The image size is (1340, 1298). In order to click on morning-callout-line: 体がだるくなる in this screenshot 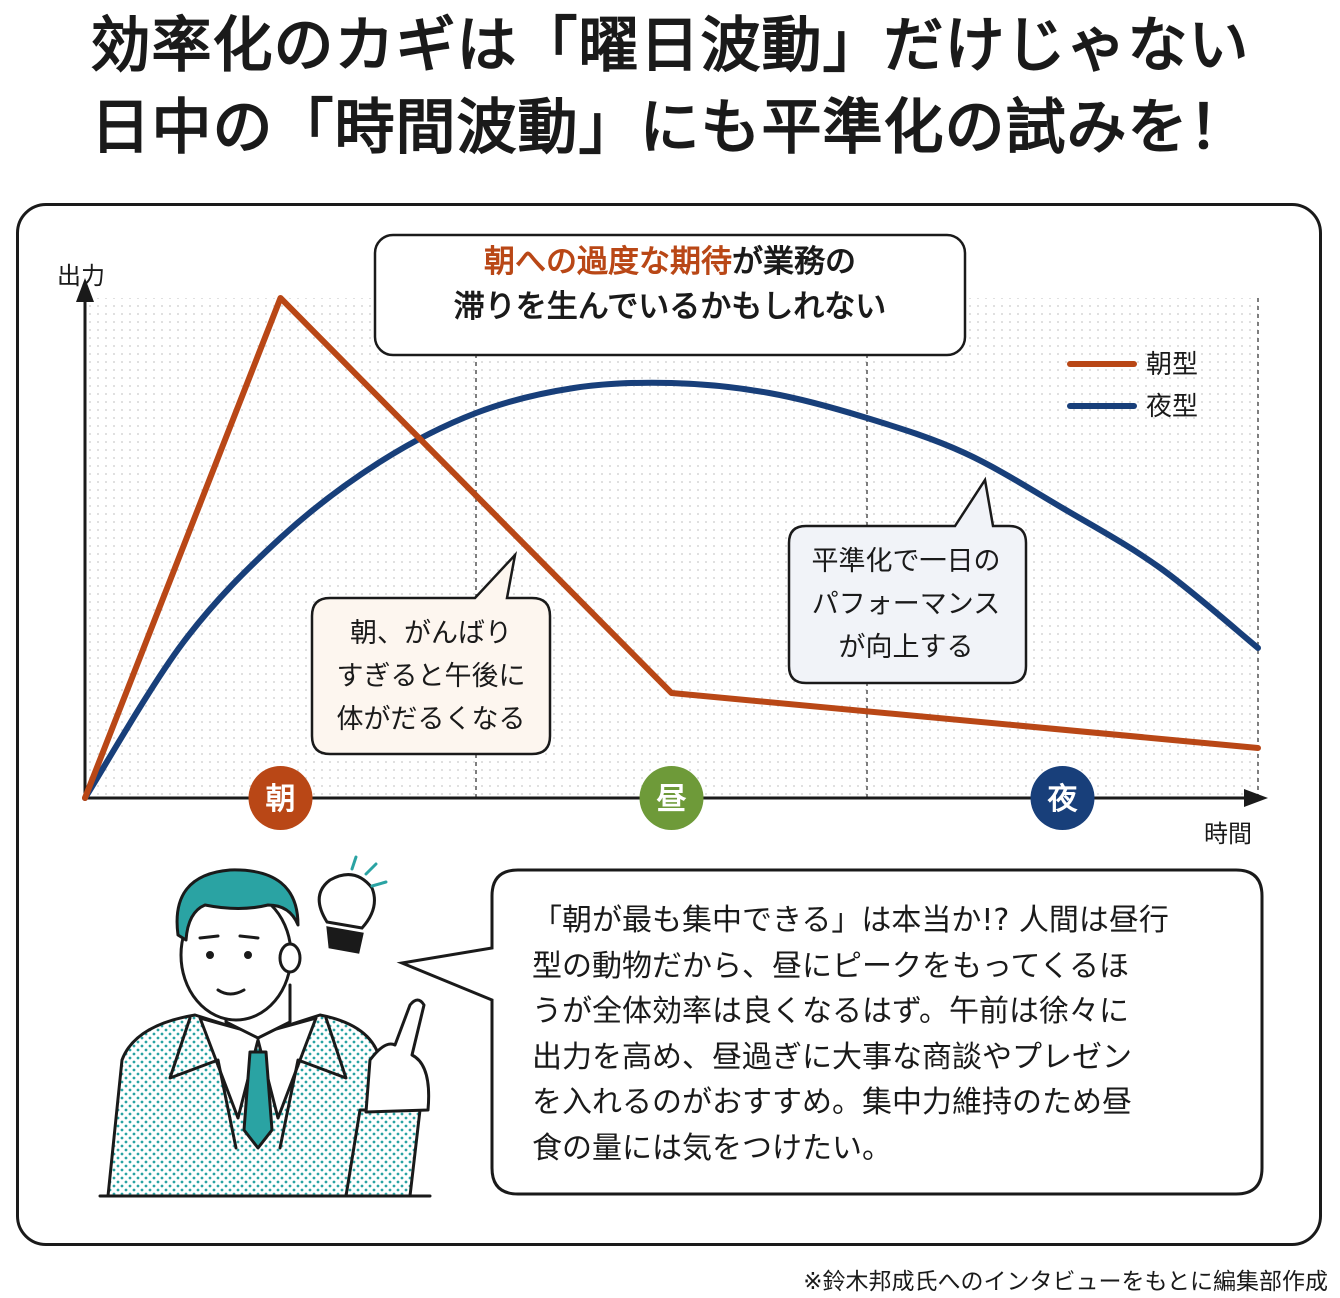, I will do `click(431, 719)`.